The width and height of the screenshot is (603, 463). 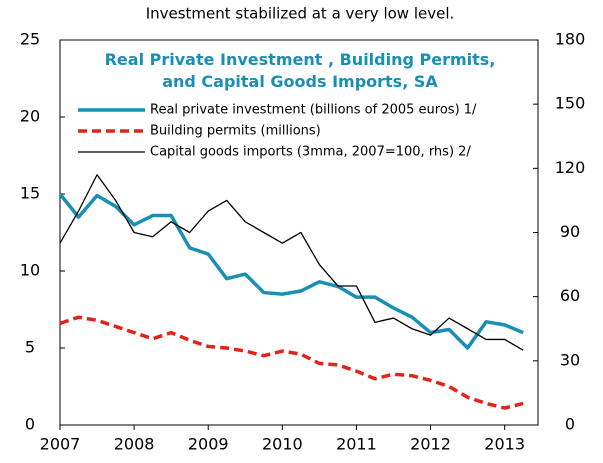 I want to click on x-tick-label: 2008, so click(x=134, y=444).